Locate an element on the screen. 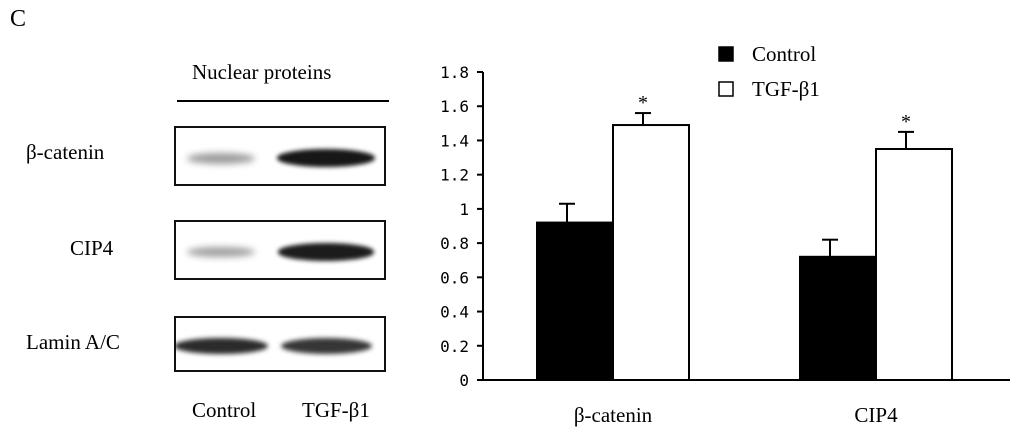 The height and width of the screenshot is (436, 1024). band-cip4-control is located at coordinates (221, 252).